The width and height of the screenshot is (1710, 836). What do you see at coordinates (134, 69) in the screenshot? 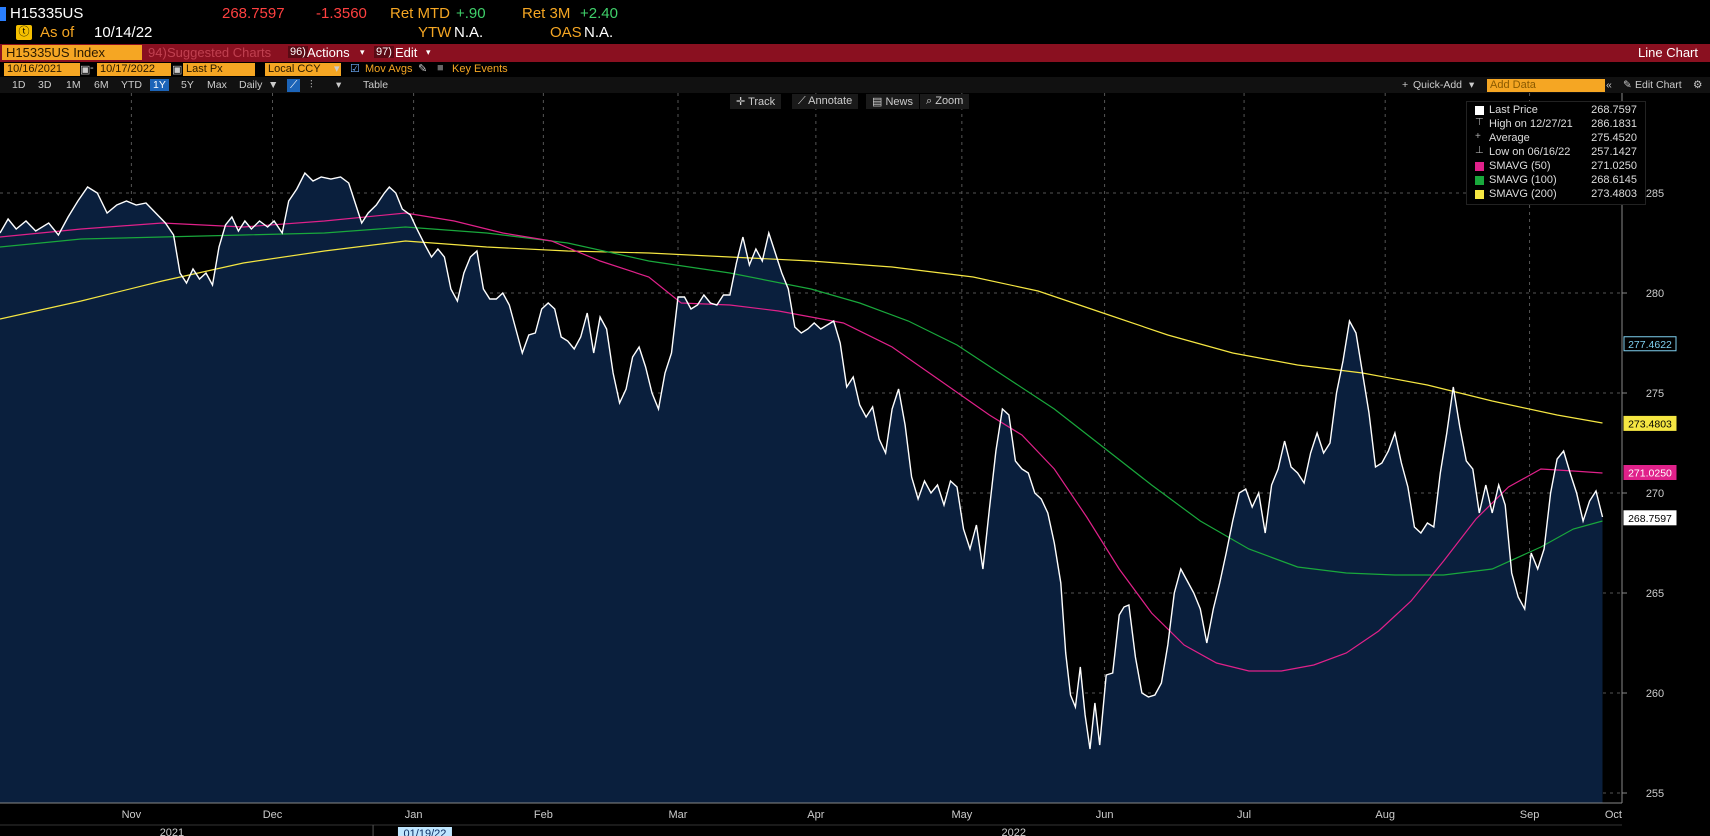
I see `end-date-field: 10/17/2022` at bounding box center [134, 69].